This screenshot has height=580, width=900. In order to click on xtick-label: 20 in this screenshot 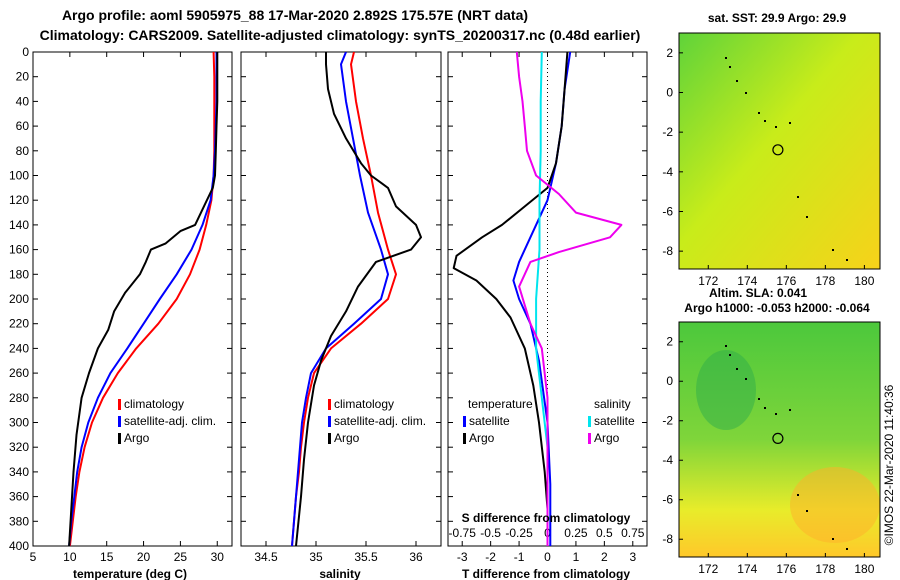, I will do `click(144, 557)`.